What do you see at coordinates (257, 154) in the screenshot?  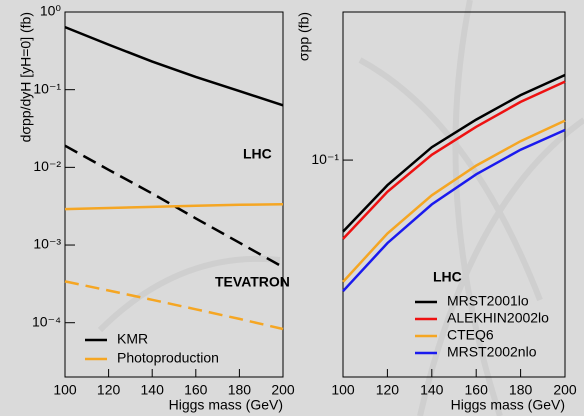 I see `annotation: LHC` at bounding box center [257, 154].